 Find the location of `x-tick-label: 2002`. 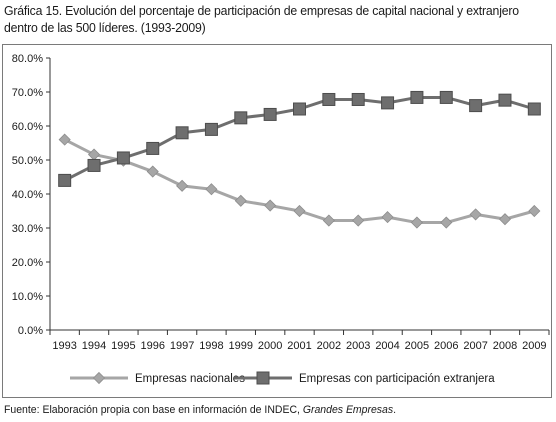

x-tick-label: 2002 is located at coordinates (329, 346).